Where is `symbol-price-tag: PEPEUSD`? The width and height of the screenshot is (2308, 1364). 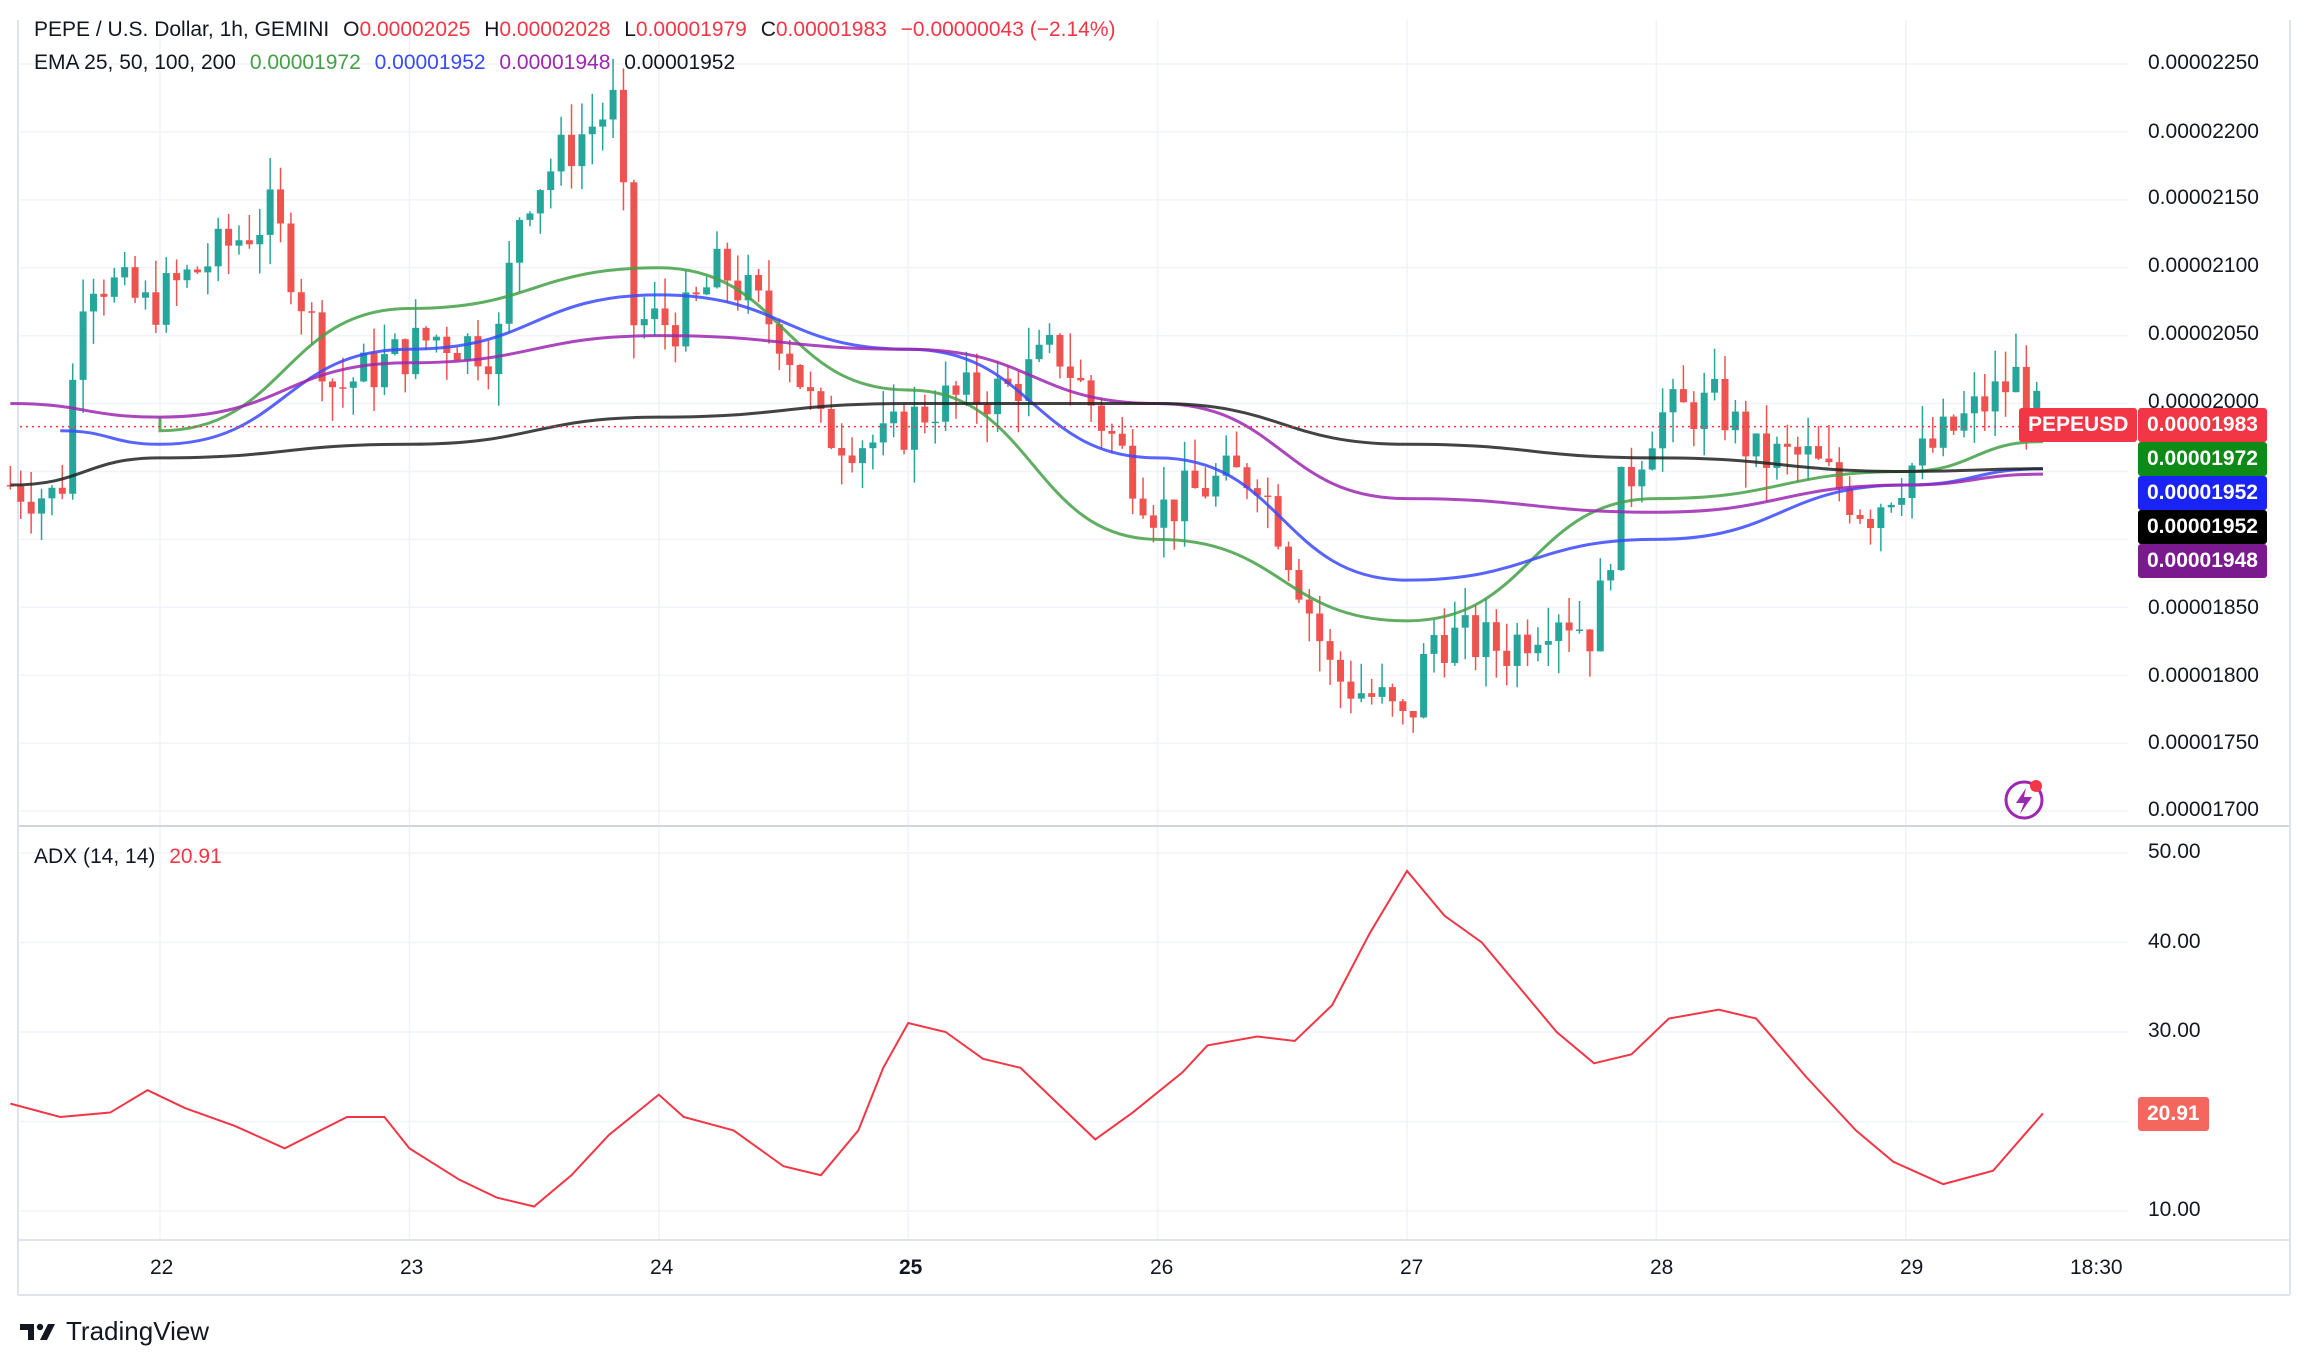 symbol-price-tag: PEPEUSD is located at coordinates (2078, 425).